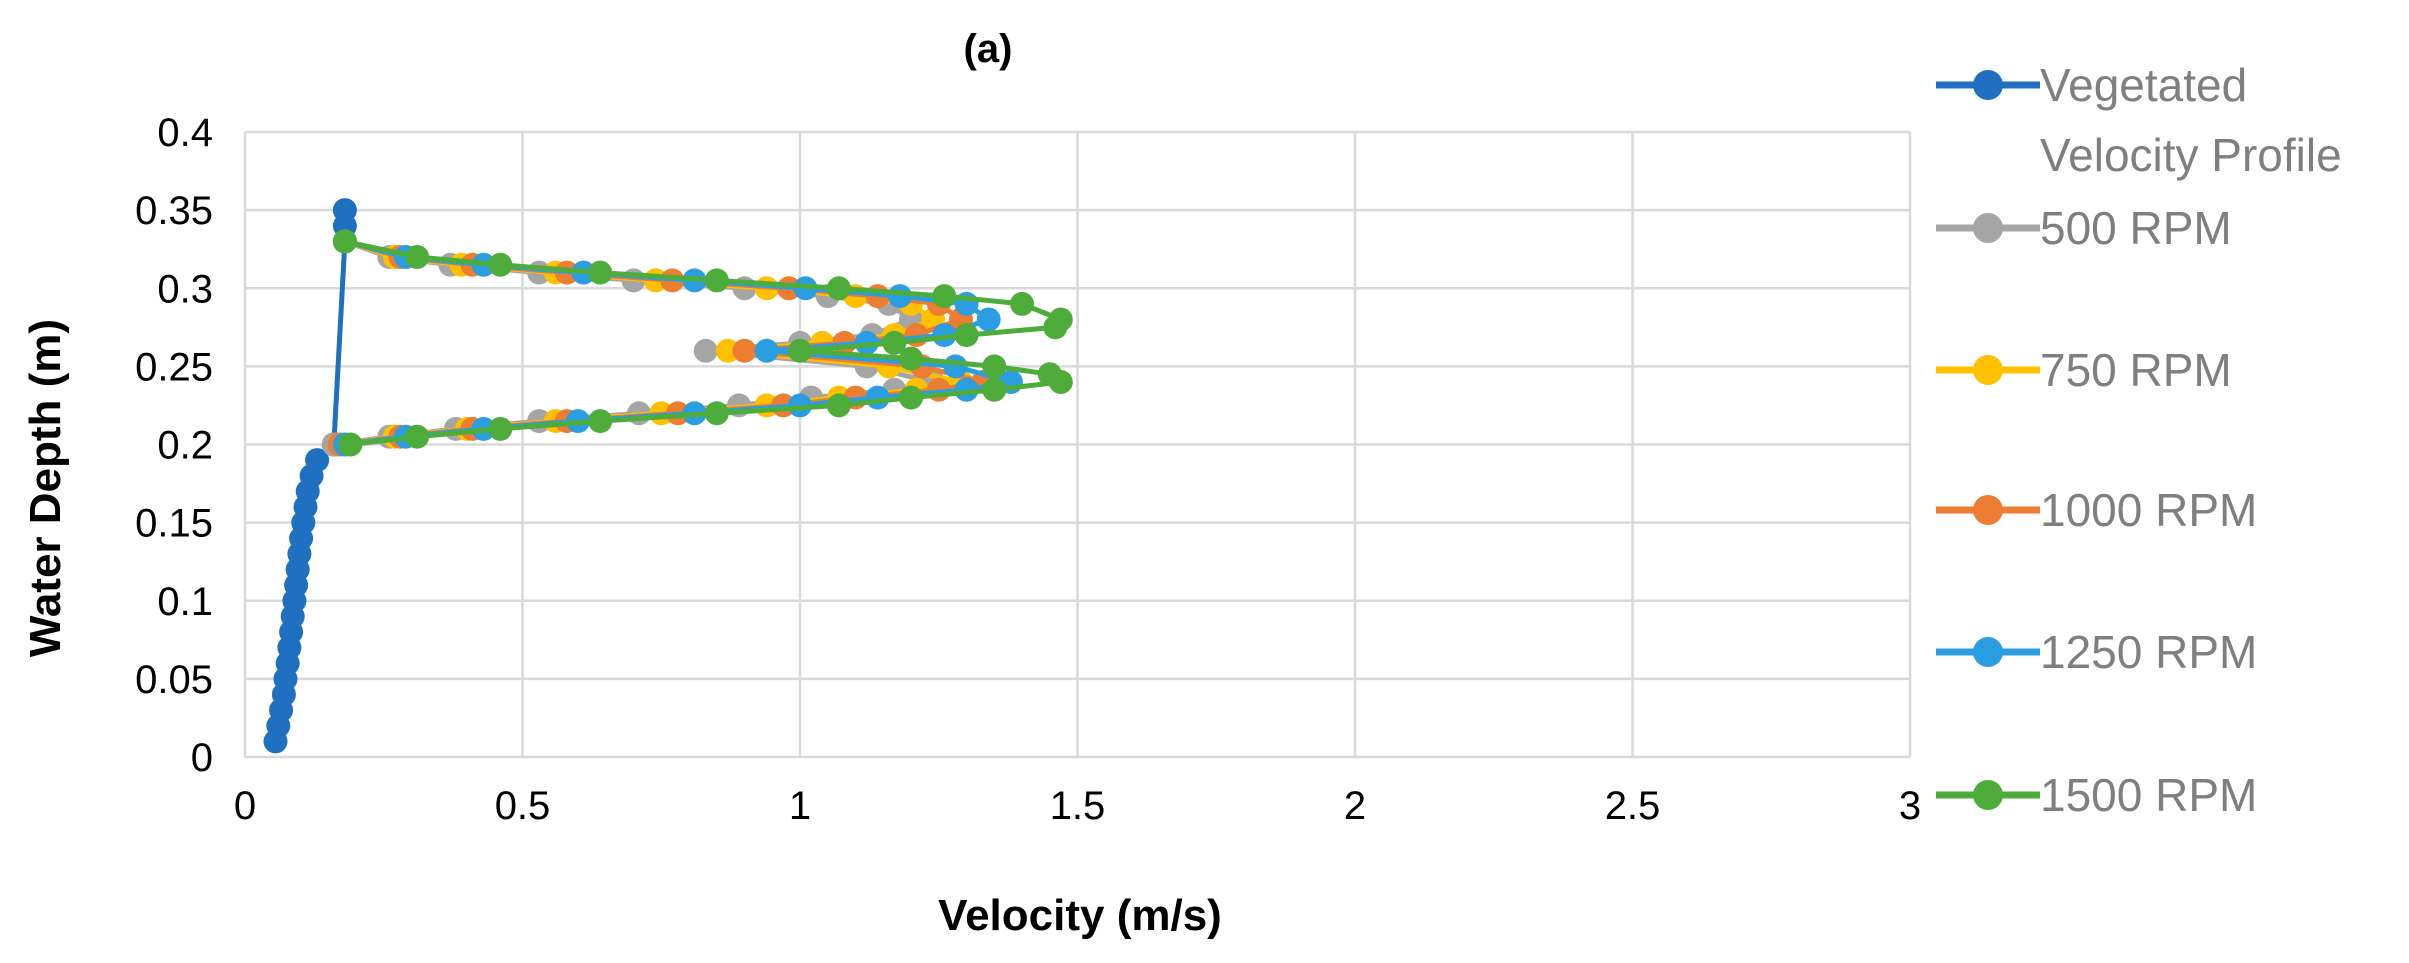  I want to click on legend-label: Vegetated Velocity Profile, so click(2191, 120).